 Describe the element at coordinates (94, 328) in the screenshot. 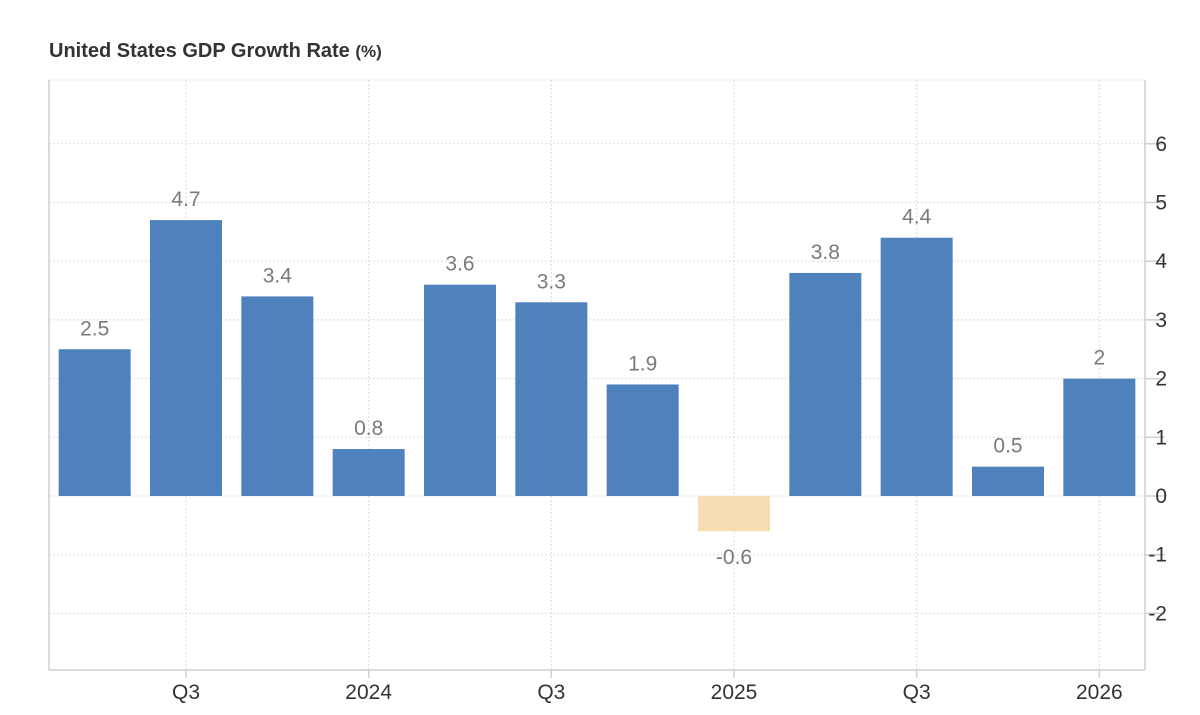

I see `data-label: 2.5` at that location.